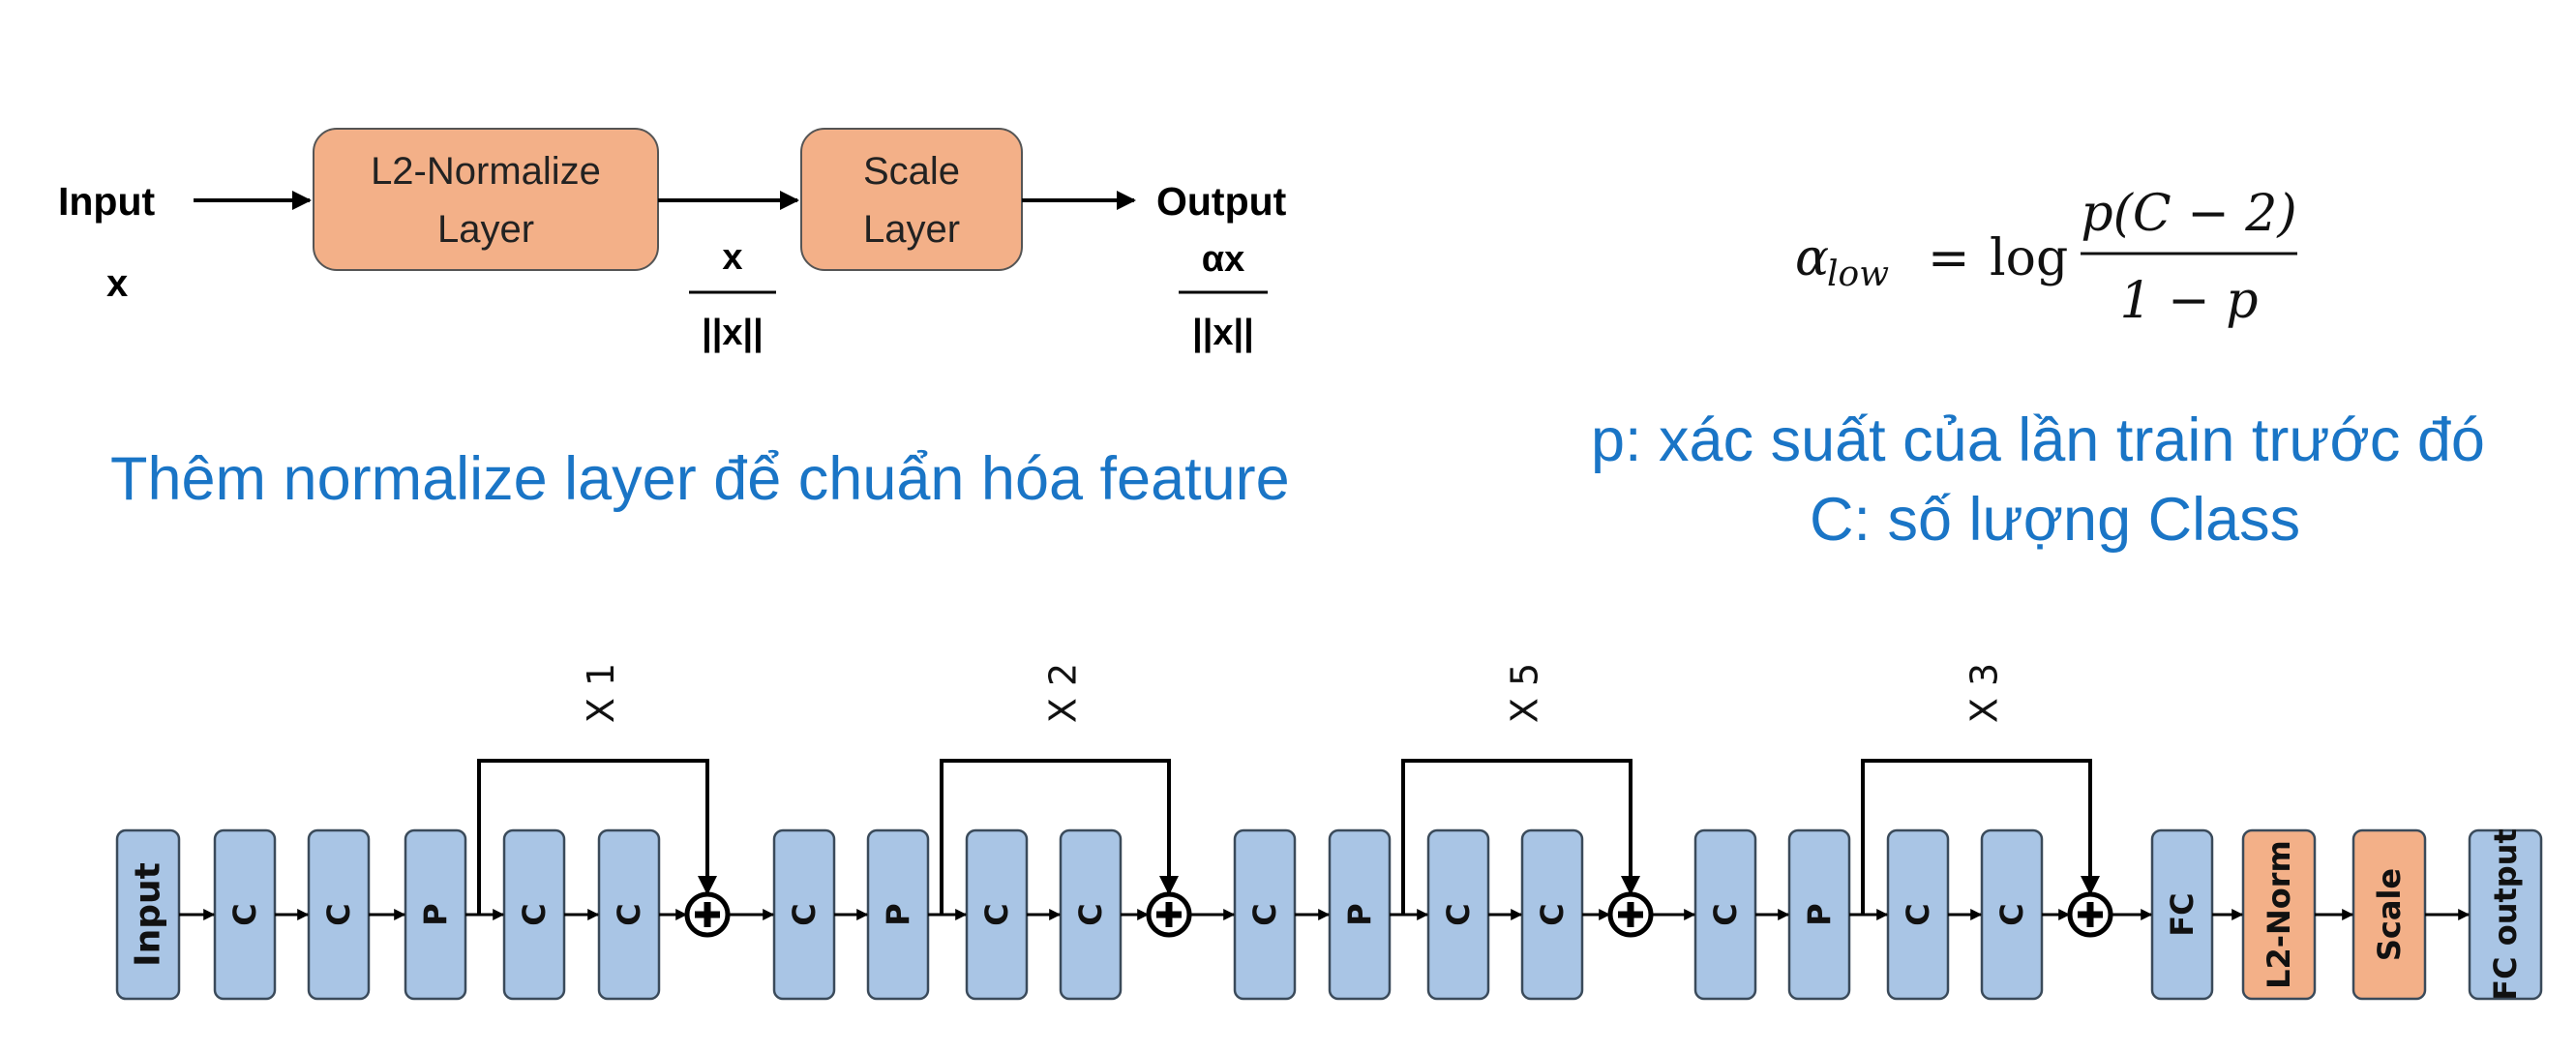 The width and height of the screenshot is (2576, 1053). I want to click on stage1-pool-label: P, so click(435, 914).